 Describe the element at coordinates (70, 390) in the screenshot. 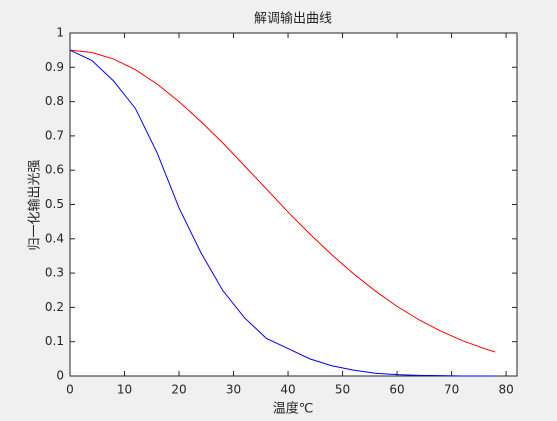

I see `x-tick-label: 0` at that location.